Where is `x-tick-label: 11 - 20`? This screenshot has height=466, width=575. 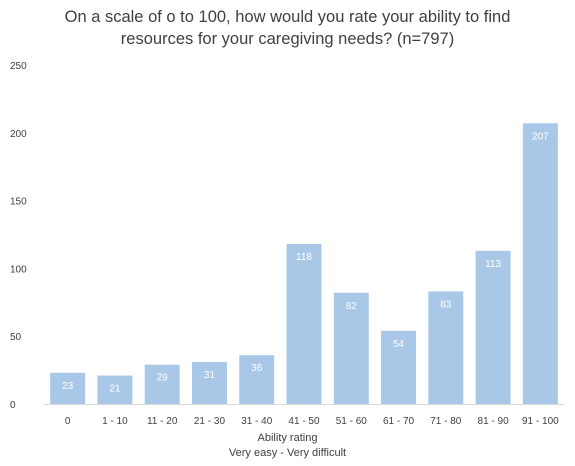 x-tick-label: 11 - 20 is located at coordinates (162, 421).